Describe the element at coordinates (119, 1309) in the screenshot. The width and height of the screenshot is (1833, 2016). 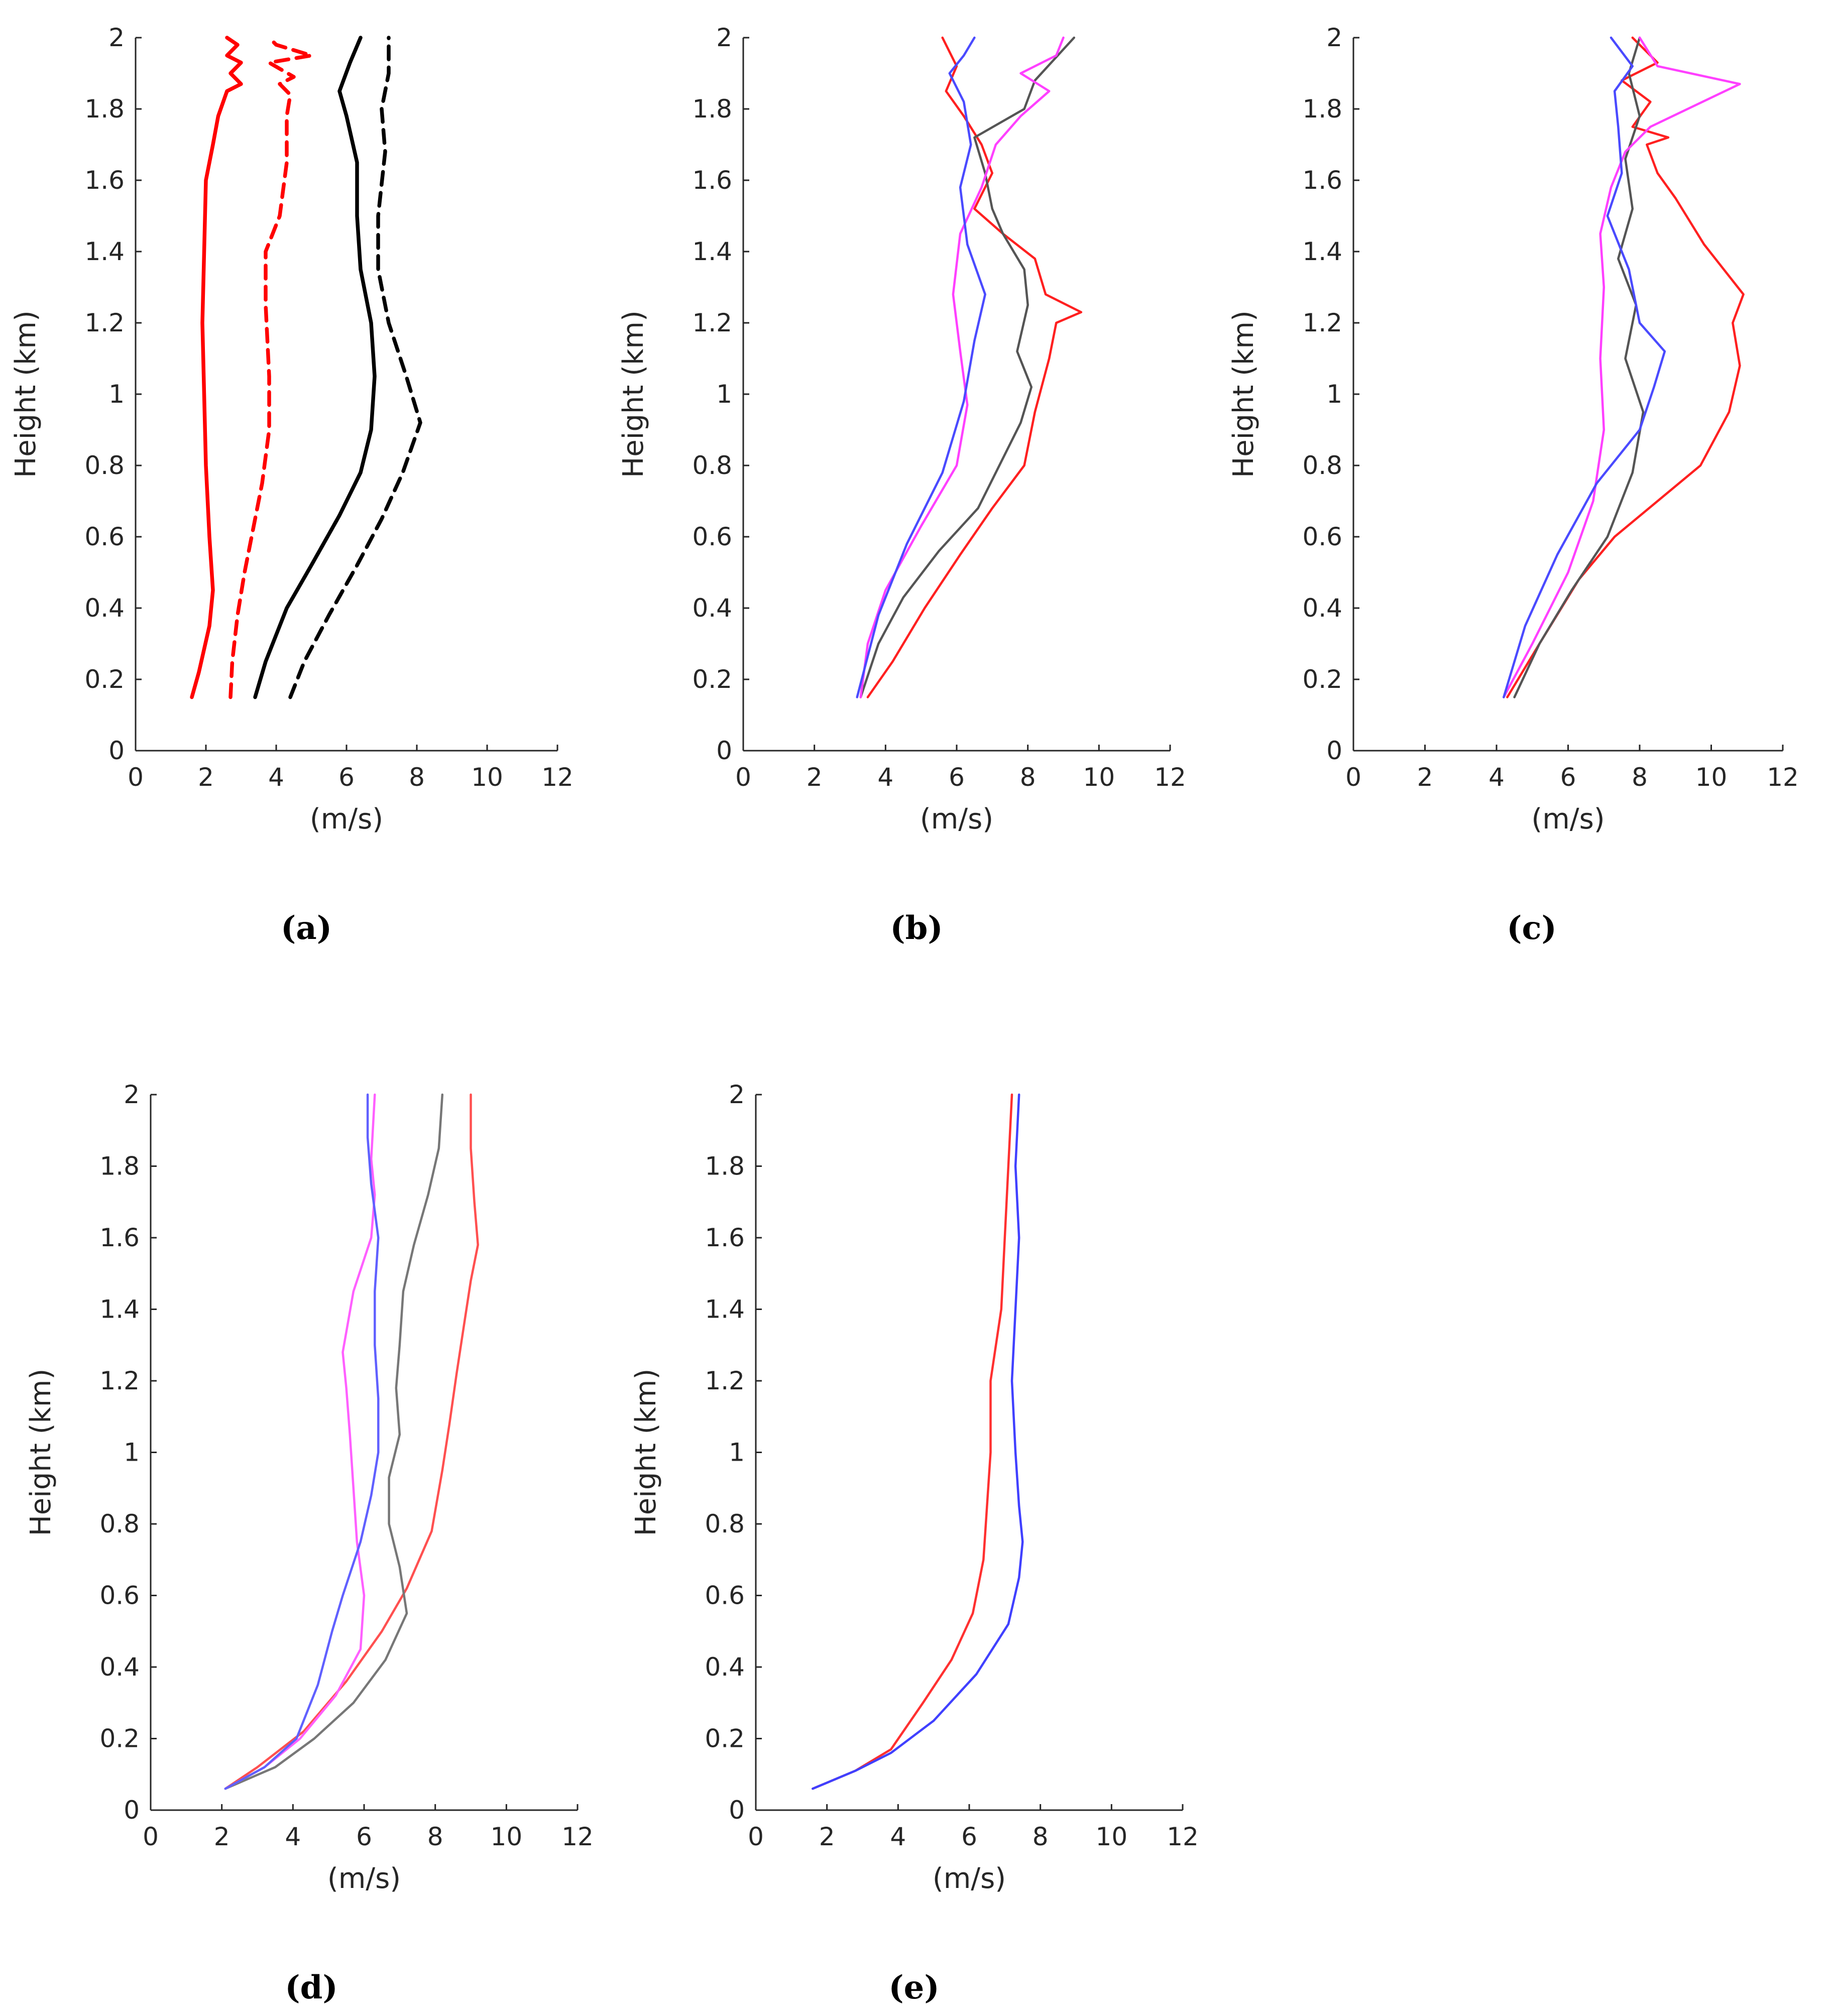
I see `panel-d-ytick-label: 1.4` at that location.